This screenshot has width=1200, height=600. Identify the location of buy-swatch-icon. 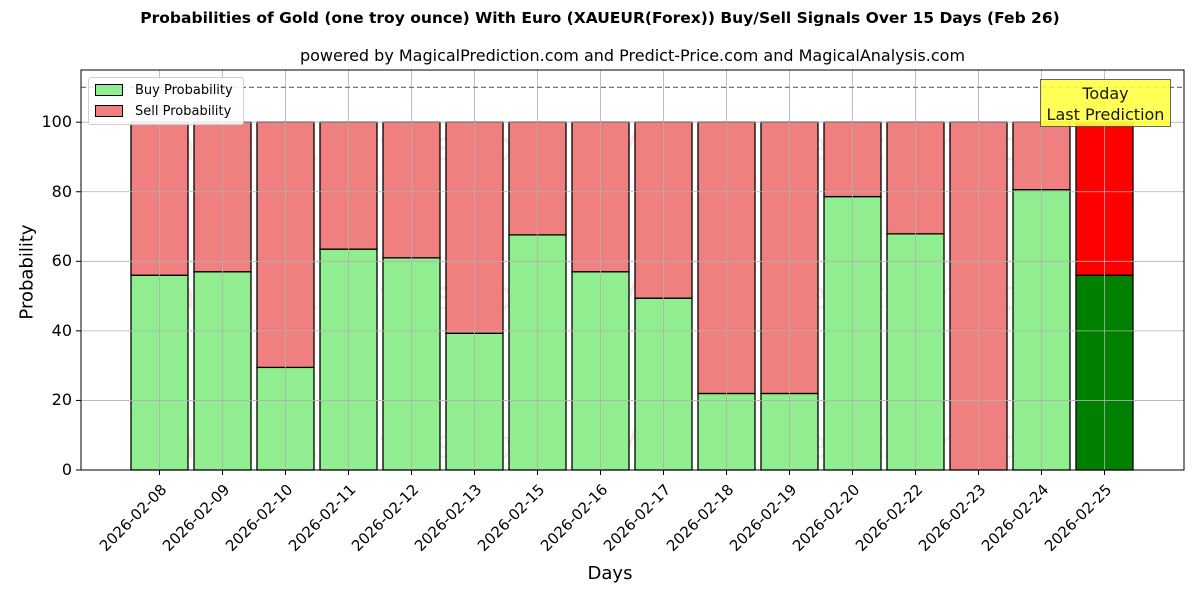
(109, 90).